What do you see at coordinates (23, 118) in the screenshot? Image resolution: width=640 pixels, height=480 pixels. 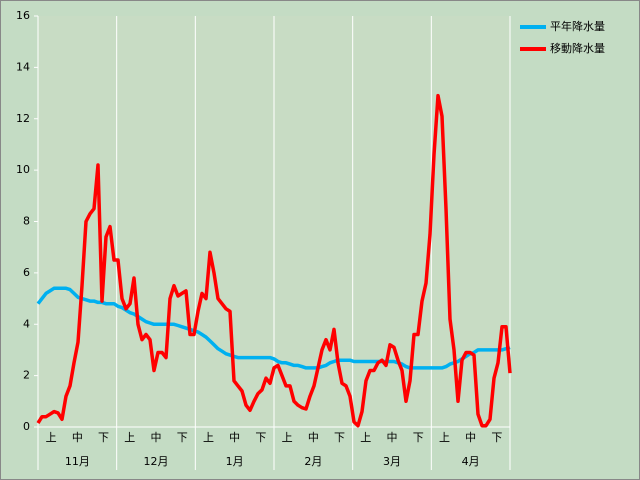 I see `y-tick-label: 12` at bounding box center [23, 118].